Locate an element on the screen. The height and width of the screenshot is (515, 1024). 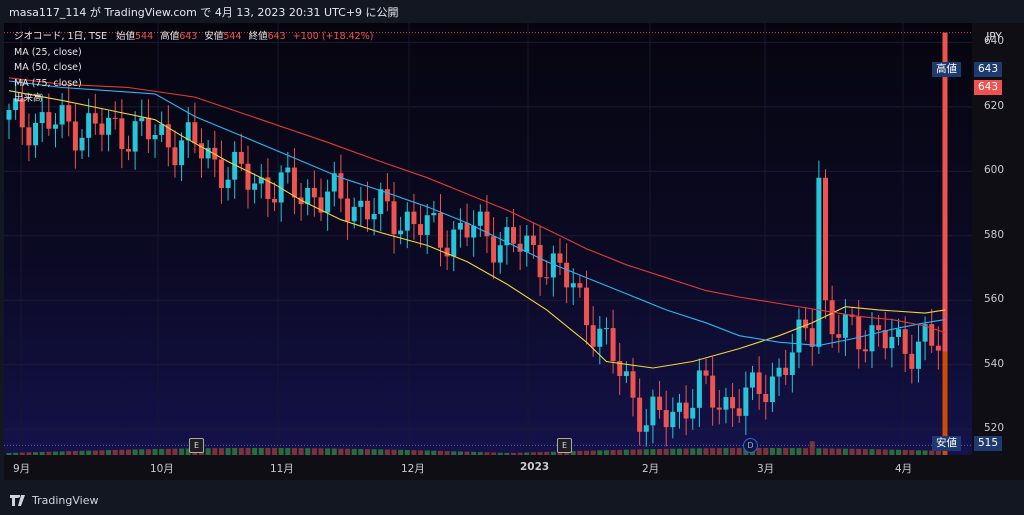
legend-open-value: 544 is located at coordinates (144, 36).